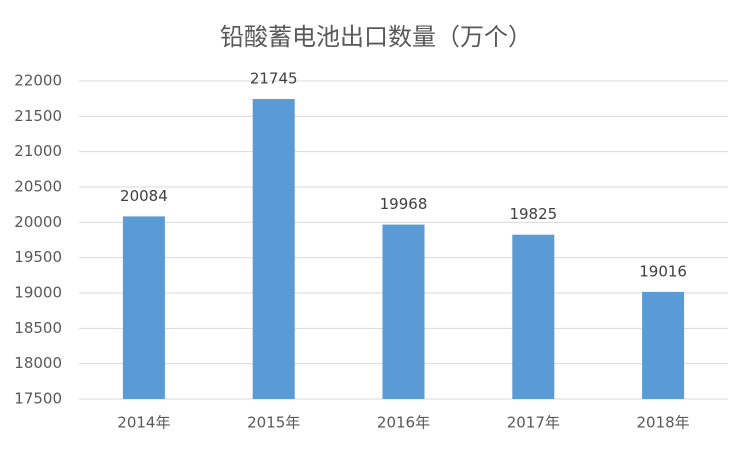 The image size is (752, 452). What do you see at coordinates (663, 423) in the screenshot?
I see `x-tick-label: 2018年` at bounding box center [663, 423].